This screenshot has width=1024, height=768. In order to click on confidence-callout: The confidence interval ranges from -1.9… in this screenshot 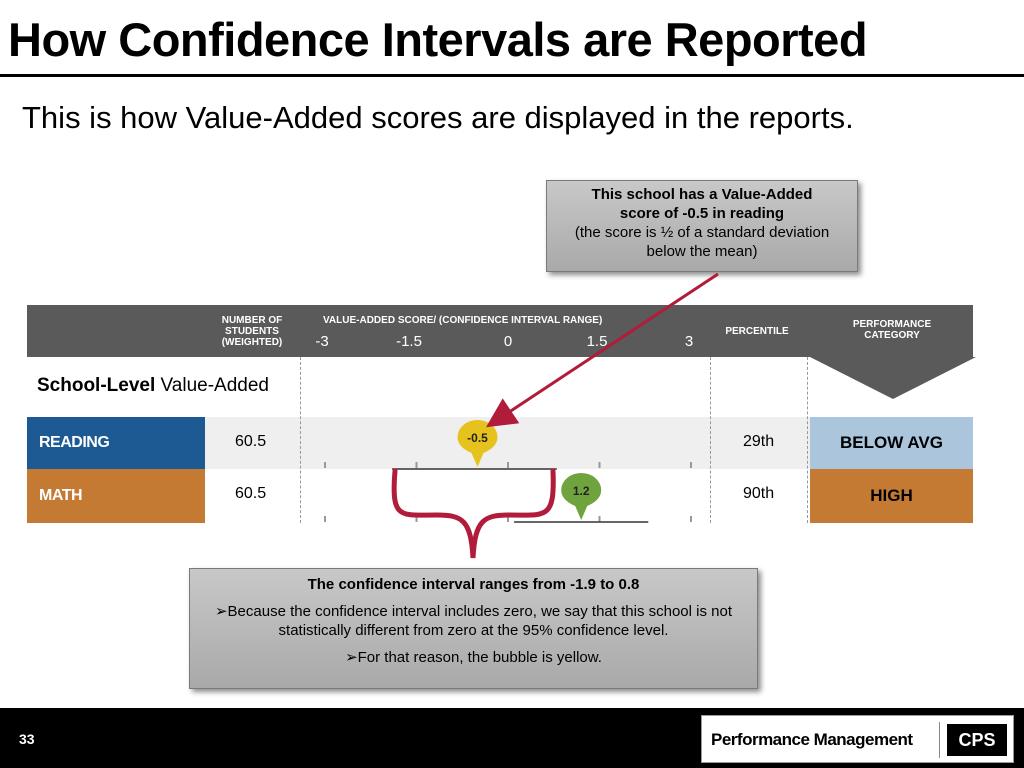, I will do `click(473, 628)`.